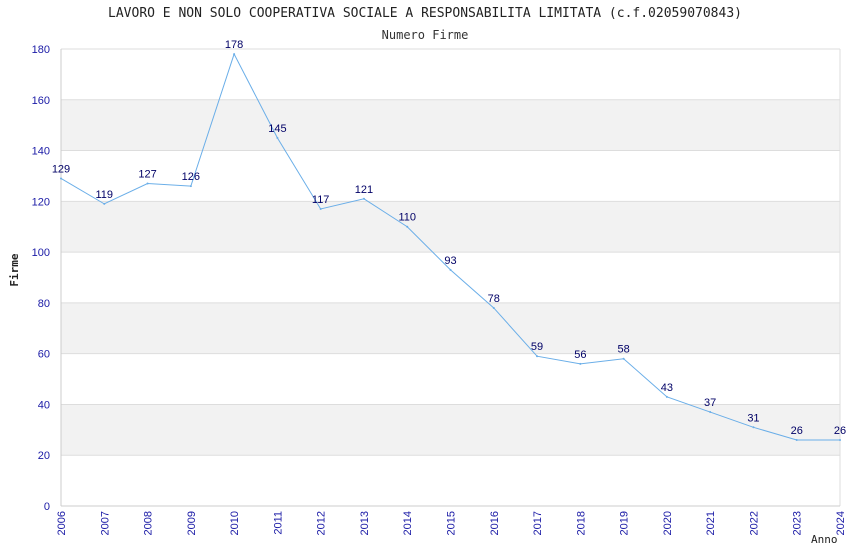  Describe the element at coordinates (105, 195) in the screenshot. I see `data-label: 119` at that location.